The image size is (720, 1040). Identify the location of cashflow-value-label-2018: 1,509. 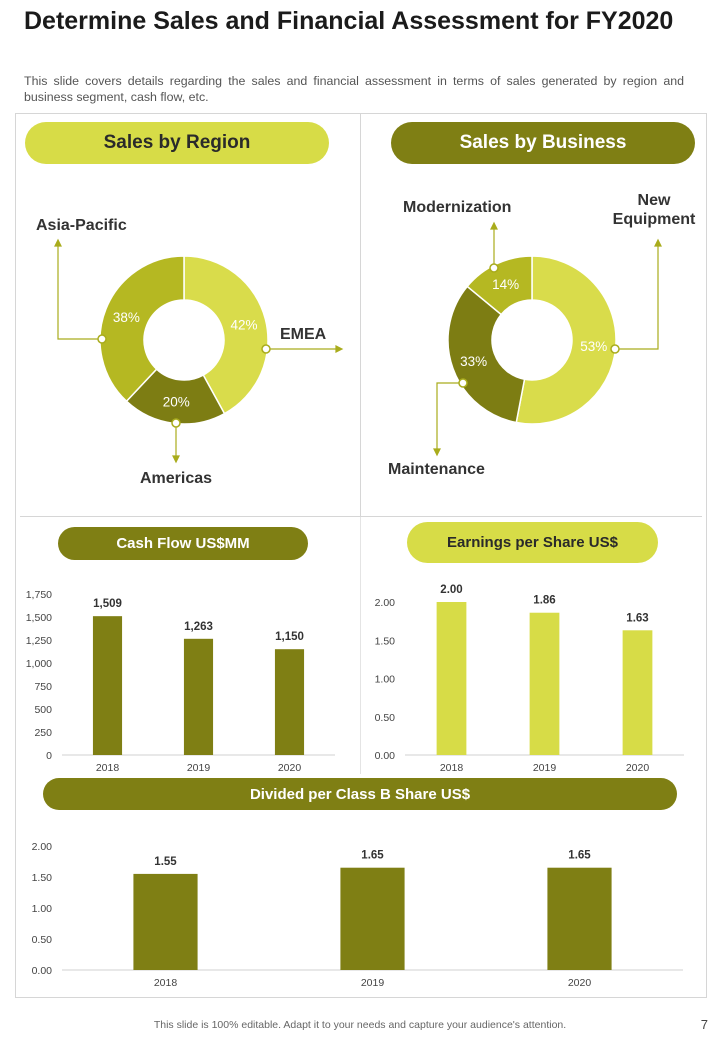
(107, 604).